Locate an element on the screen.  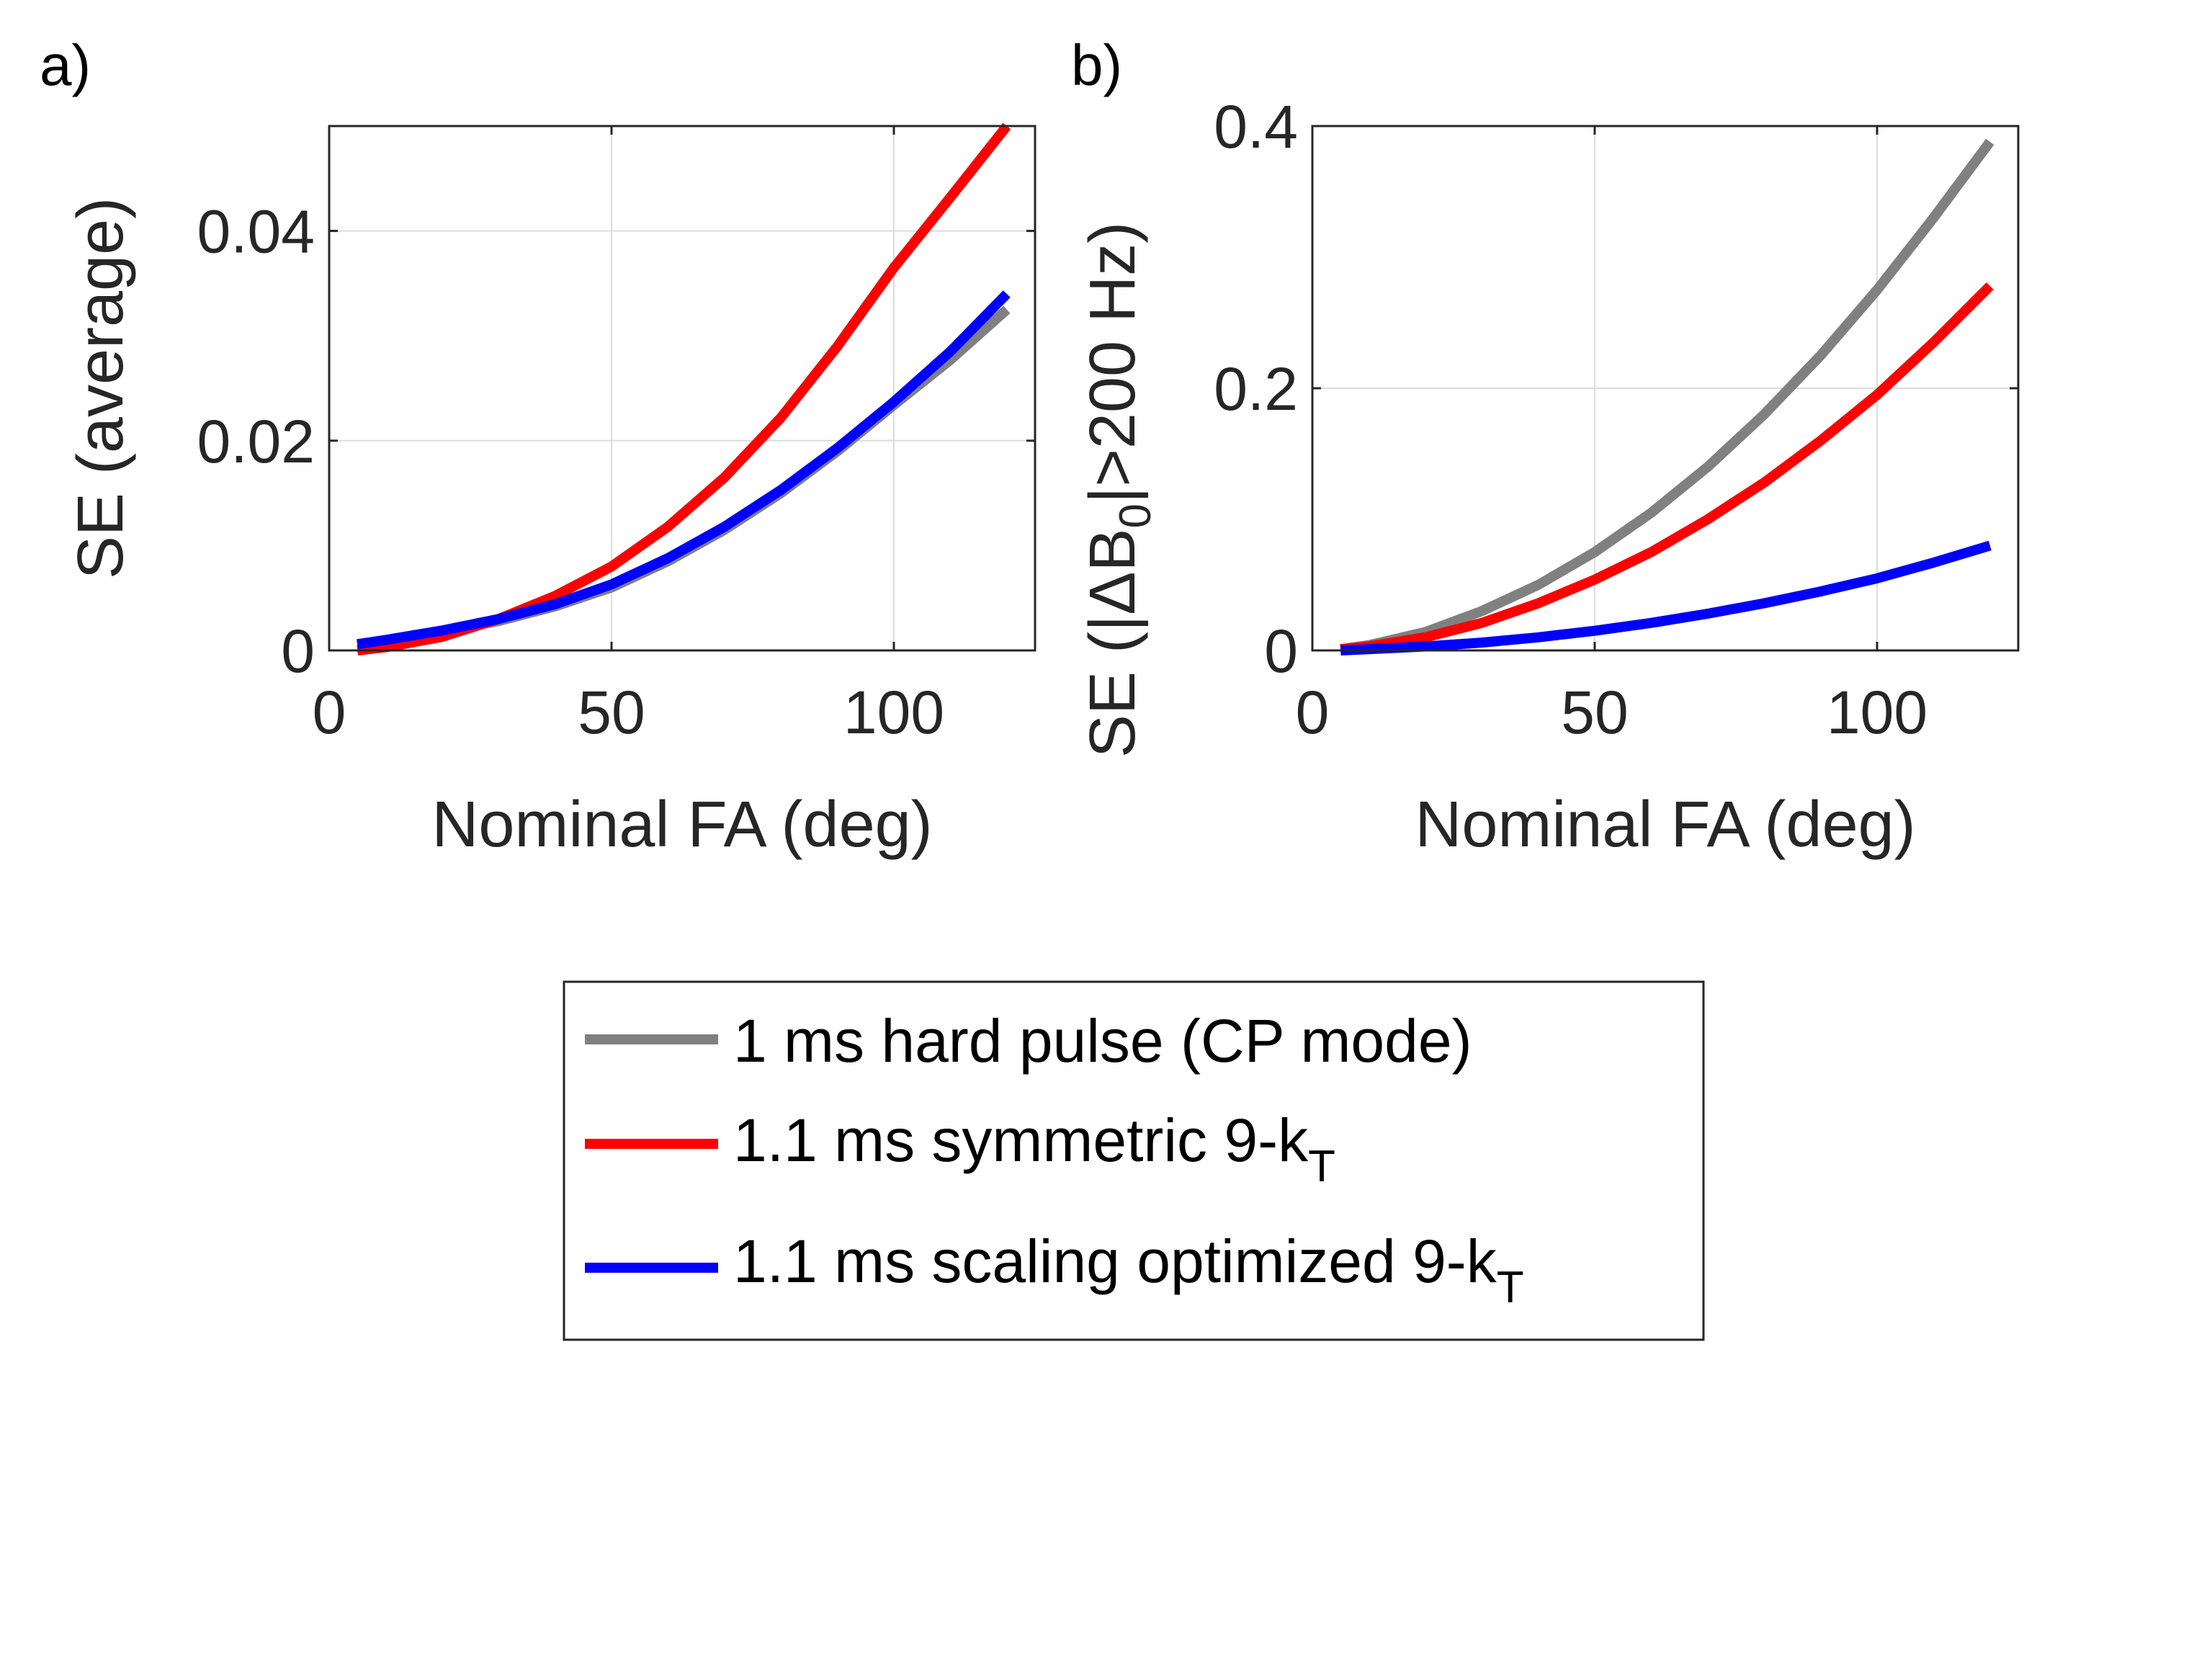
panel-a-ylabel: SE (average) is located at coordinates (101, 388).